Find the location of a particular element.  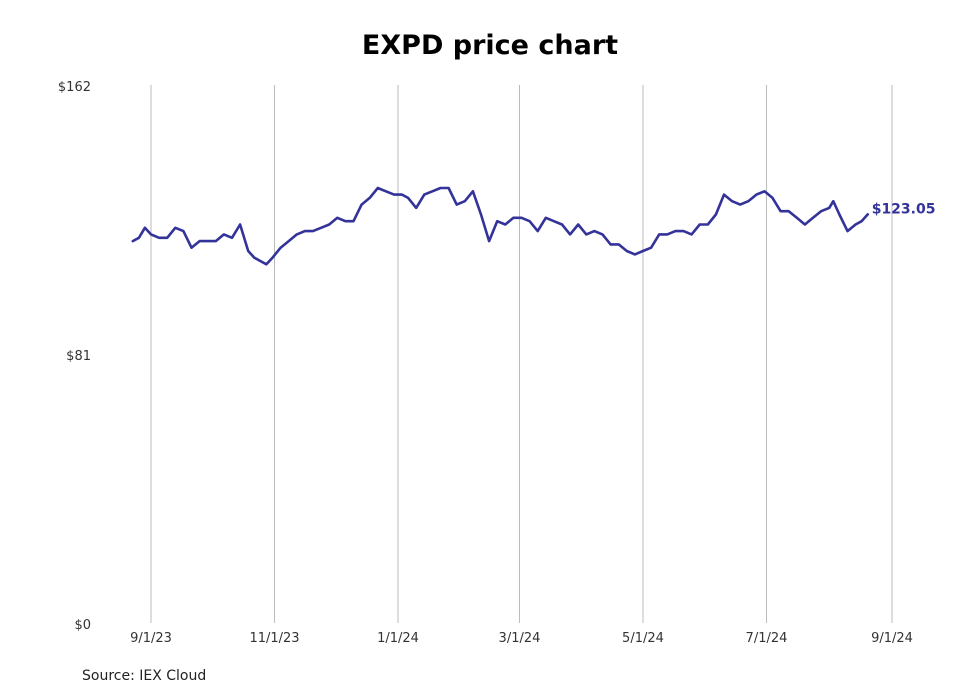

x-tick-label: 11/1/23 is located at coordinates (274, 638).